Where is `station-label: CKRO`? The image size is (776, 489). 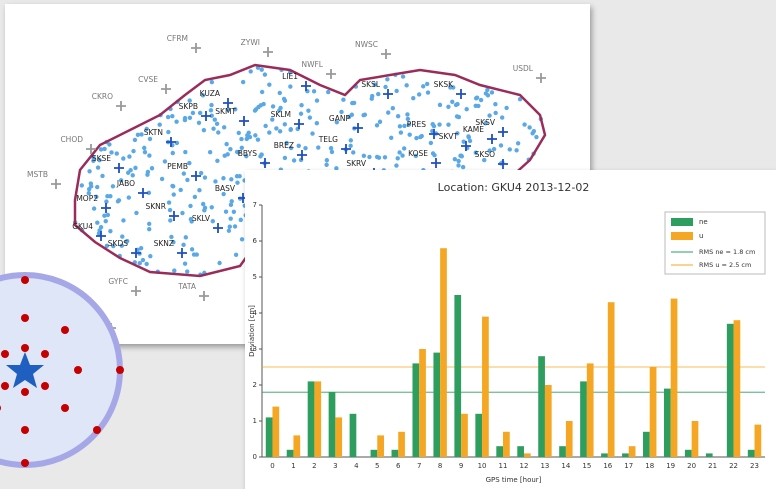 station-label: CKRO is located at coordinates (102, 96).